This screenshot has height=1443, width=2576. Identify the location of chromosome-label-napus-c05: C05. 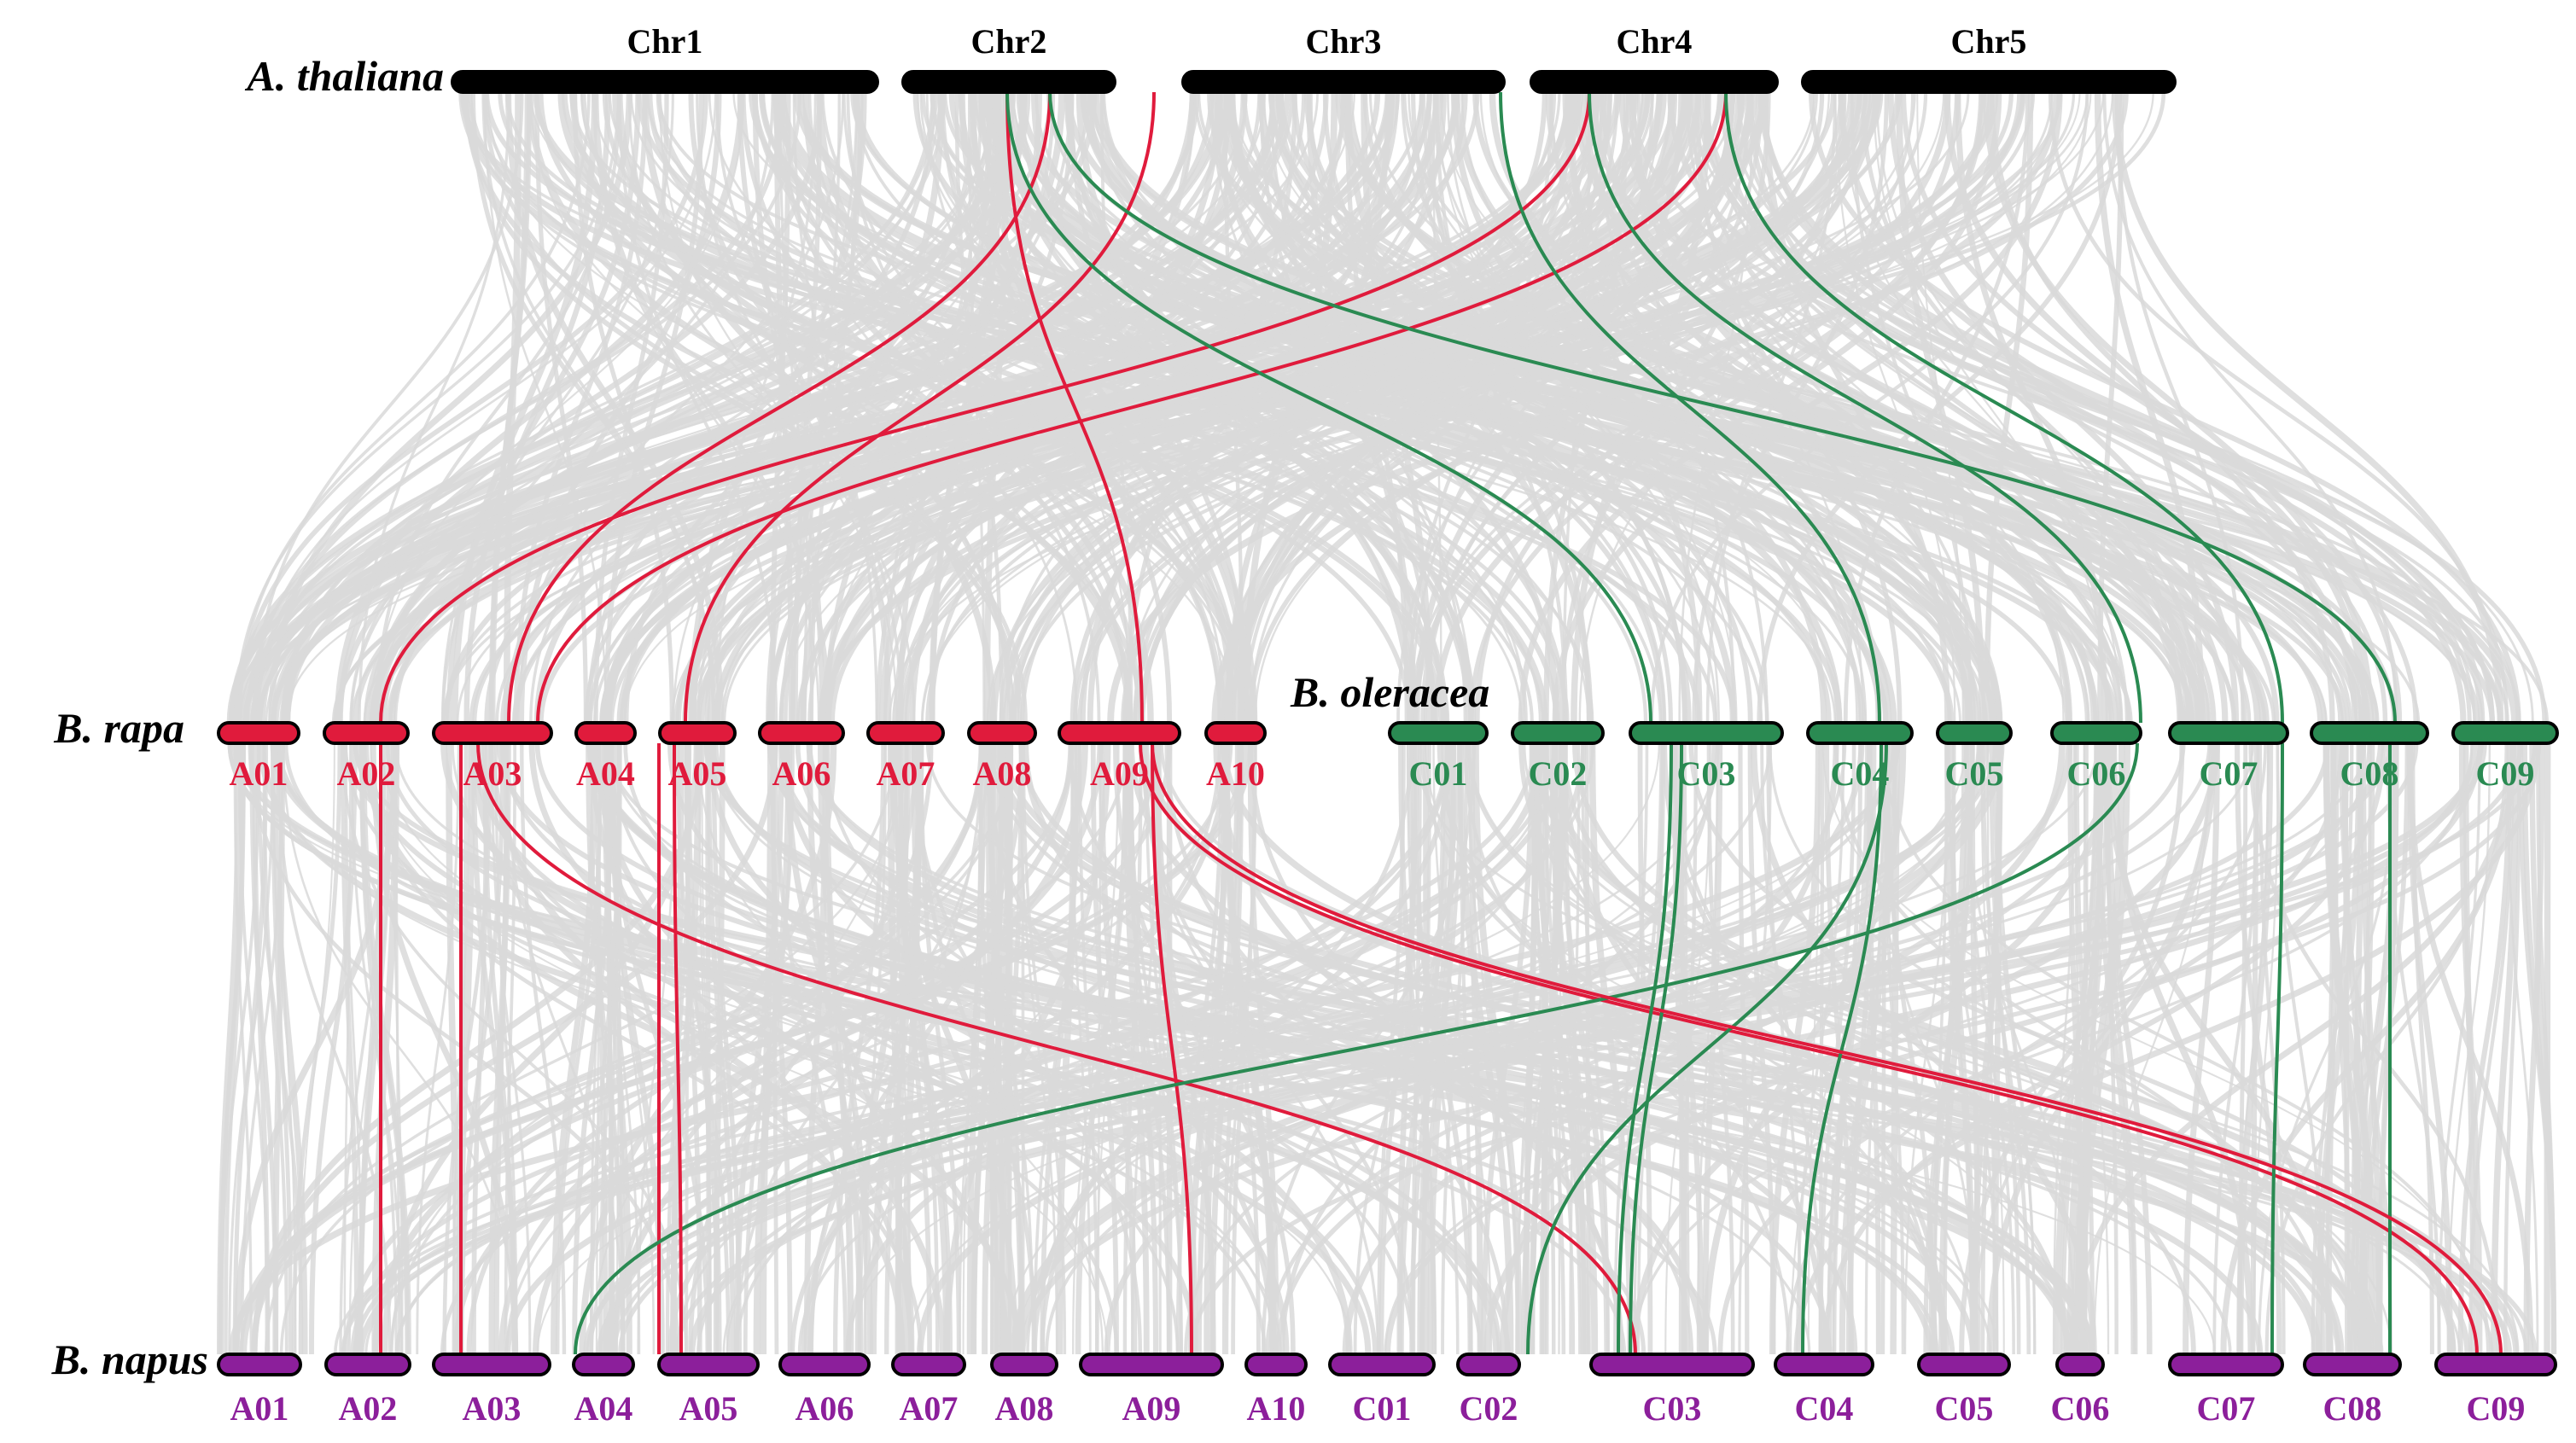
(1964, 1408).